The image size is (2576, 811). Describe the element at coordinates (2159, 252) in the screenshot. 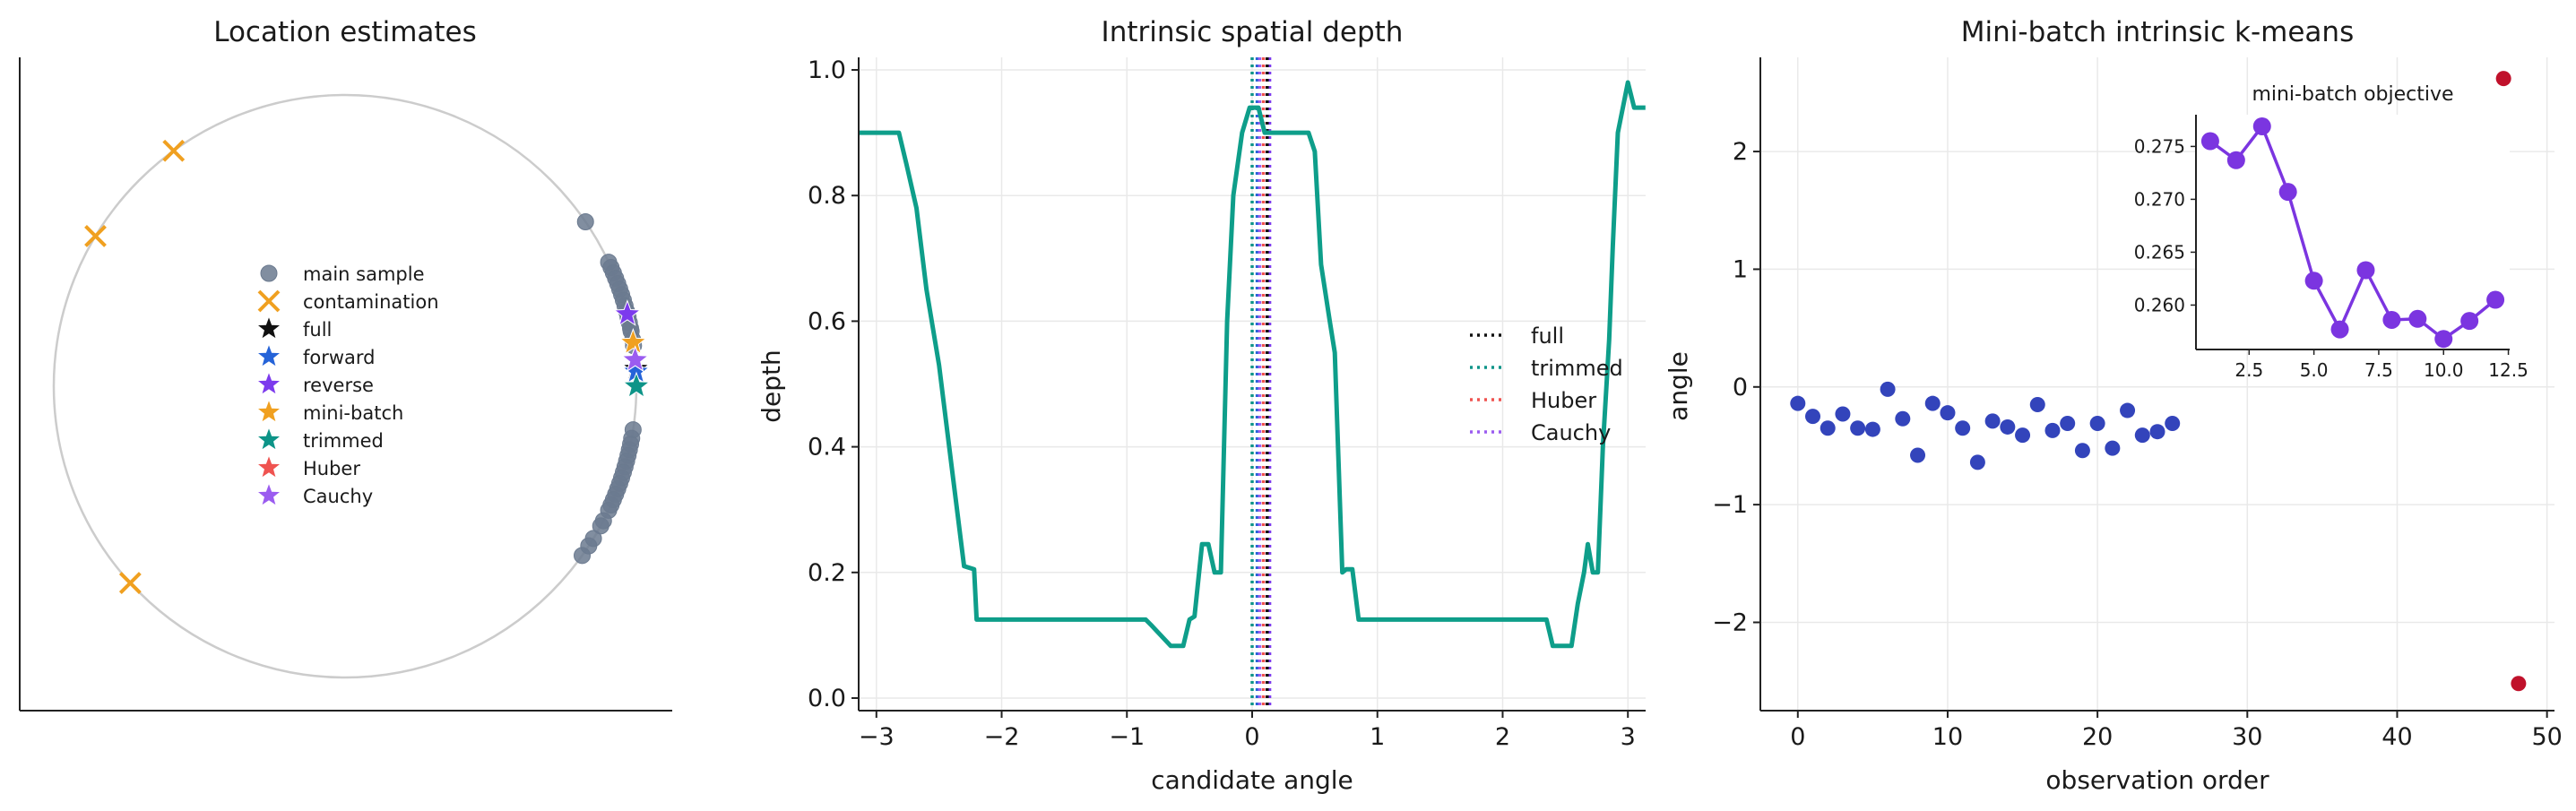

I see `inset-y-tick-label: 0.265` at that location.